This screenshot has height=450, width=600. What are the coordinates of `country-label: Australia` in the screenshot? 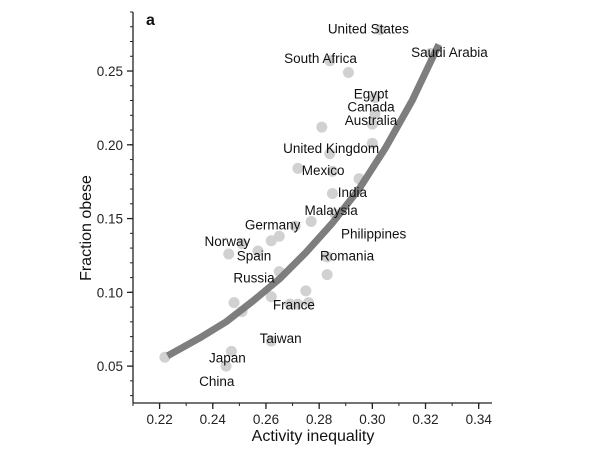 It's located at (371, 120).